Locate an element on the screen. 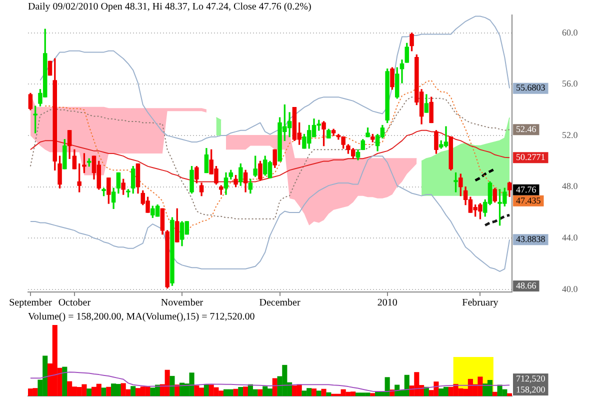 Image resolution: width=600 pixels, height=416 pixels. x-tick-label: September is located at coordinates (30, 303).